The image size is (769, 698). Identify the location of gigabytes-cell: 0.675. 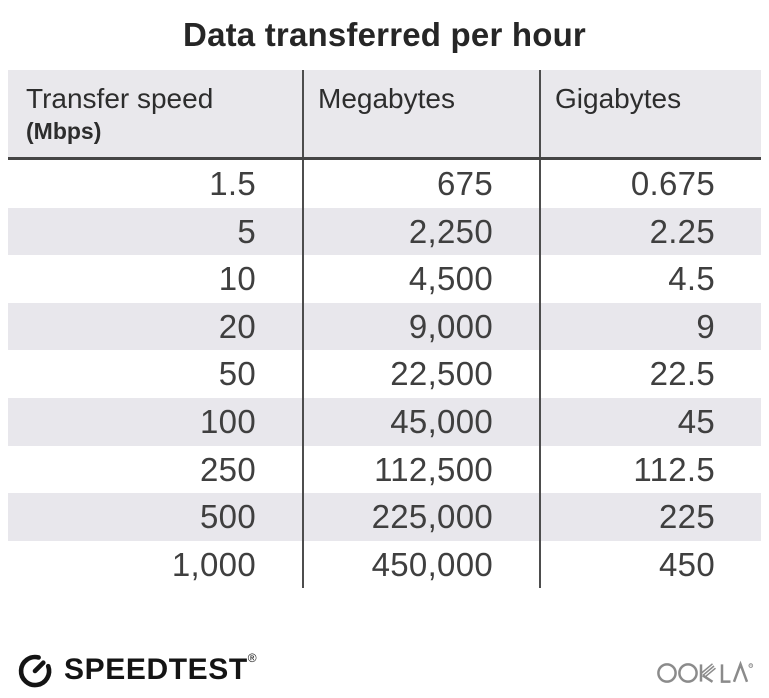
(650, 184).